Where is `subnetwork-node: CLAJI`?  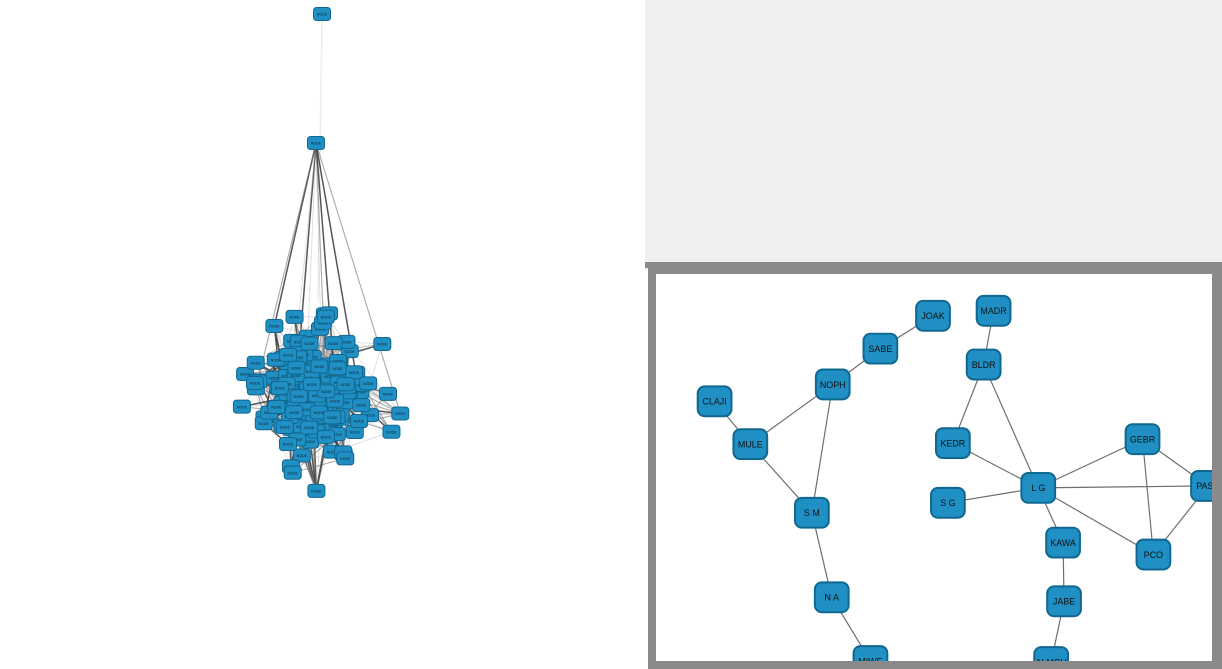 subnetwork-node: CLAJI is located at coordinates (714, 401).